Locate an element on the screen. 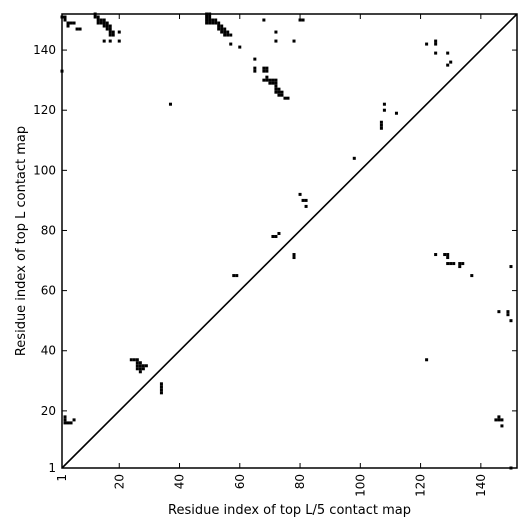 The width and height of the screenshot is (531, 531). x-tick-label: 80 is located at coordinates (300, 481).